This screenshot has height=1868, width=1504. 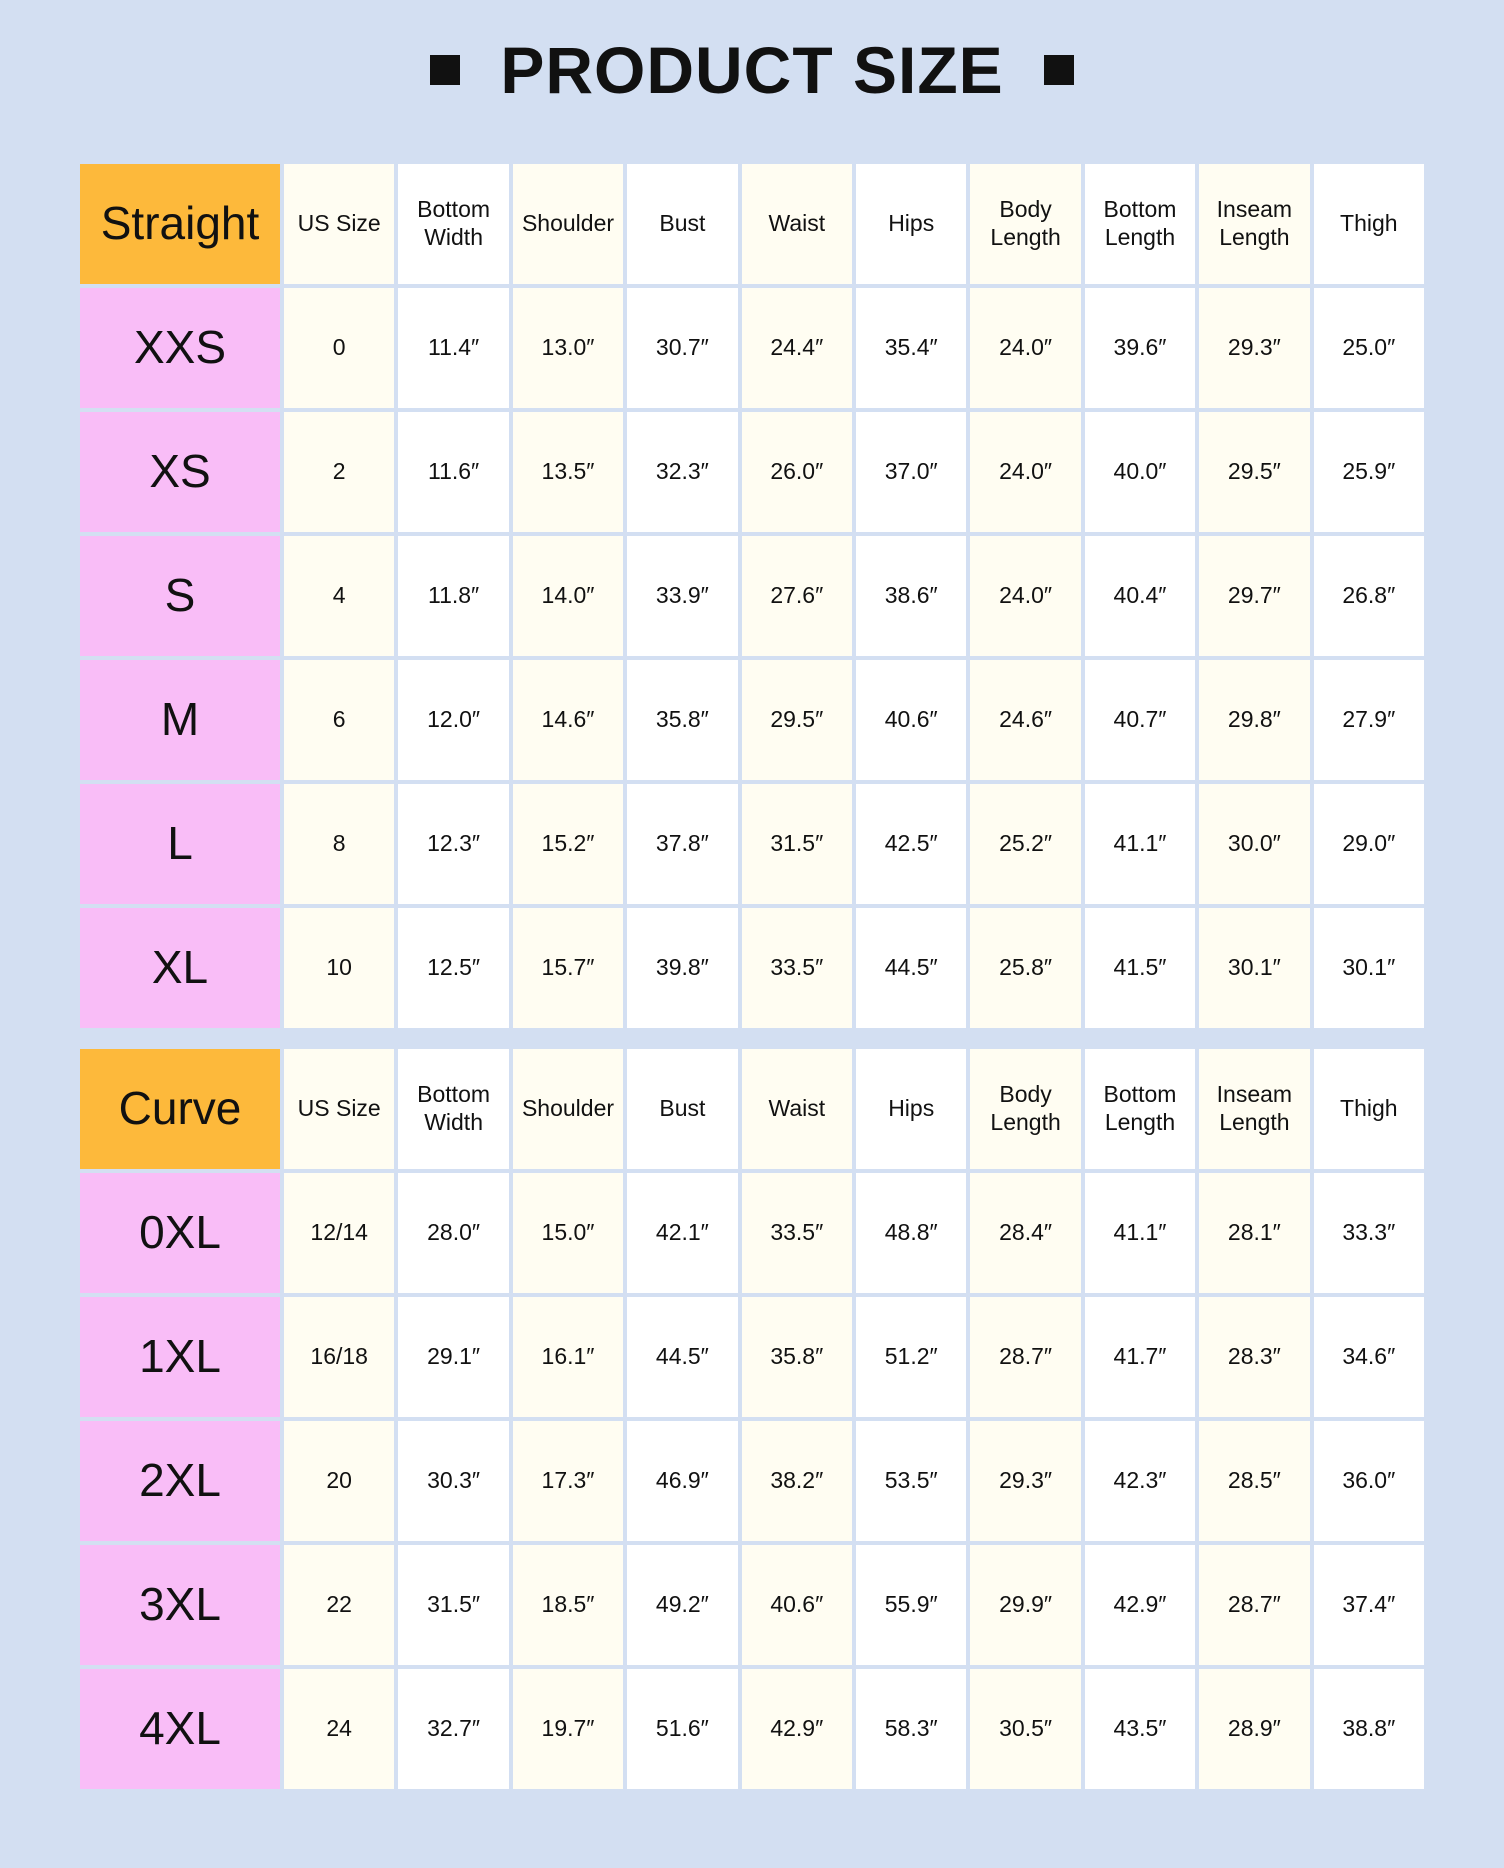 I want to click on column-header: Body Length, so click(x=1025, y=224).